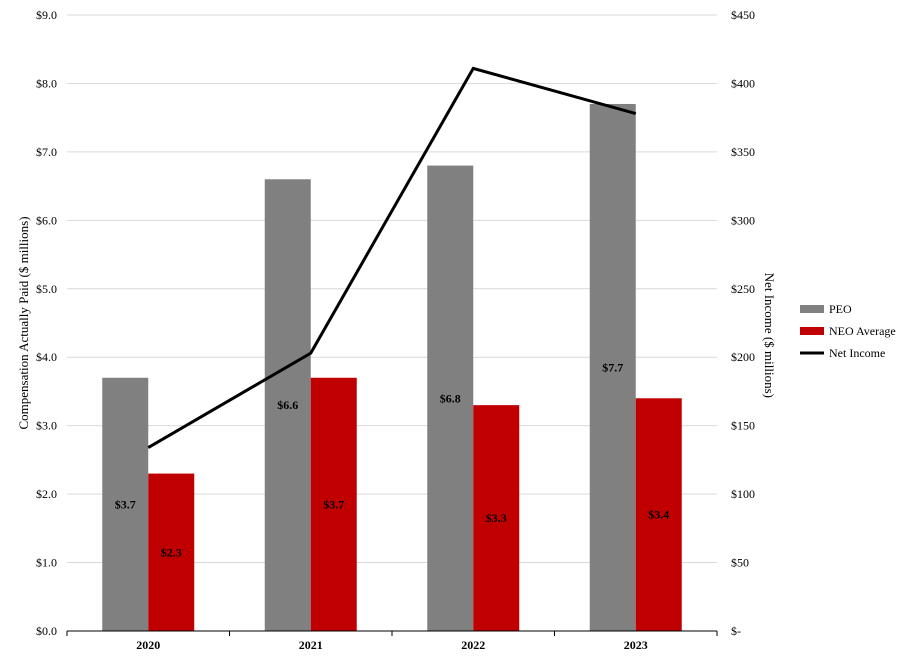 The width and height of the screenshot is (910, 661). Describe the element at coordinates (46, 494) in the screenshot. I see `left-tick-label: $2.0` at that location.